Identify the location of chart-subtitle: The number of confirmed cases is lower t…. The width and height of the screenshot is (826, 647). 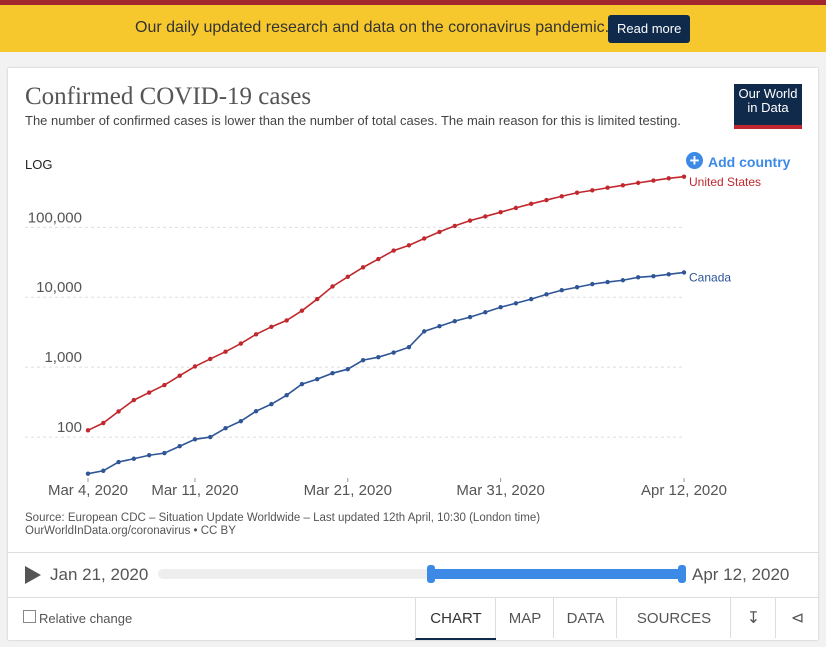
(353, 120).